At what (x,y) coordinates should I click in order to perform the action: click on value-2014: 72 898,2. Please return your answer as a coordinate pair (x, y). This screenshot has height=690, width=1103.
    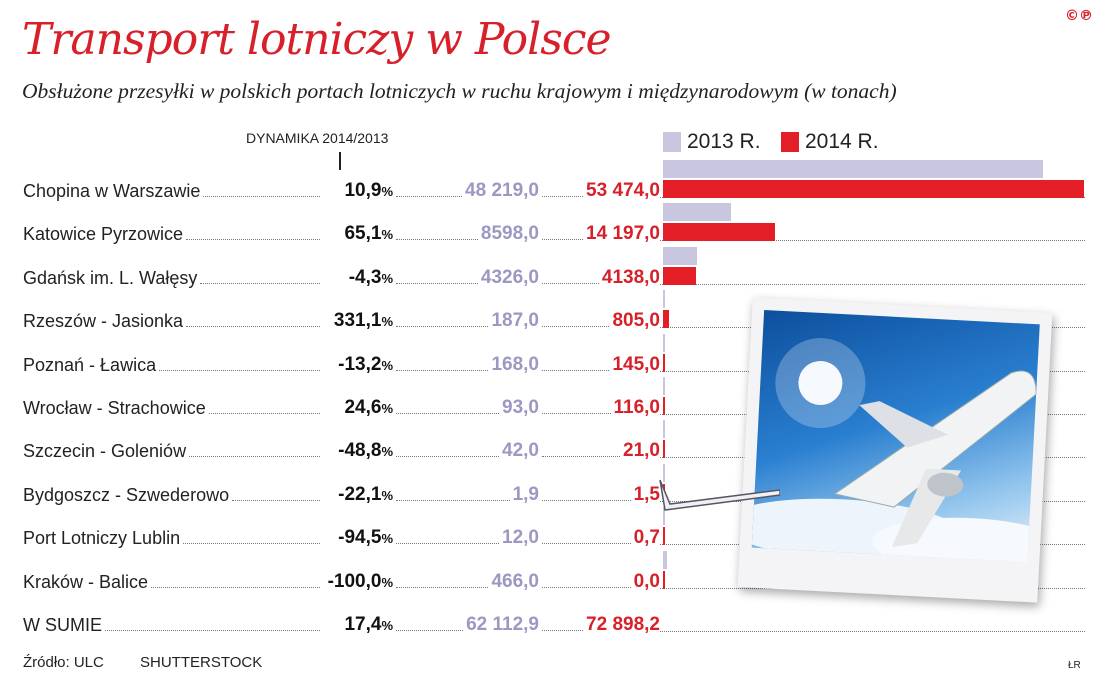
    Looking at the image, I should click on (623, 624).